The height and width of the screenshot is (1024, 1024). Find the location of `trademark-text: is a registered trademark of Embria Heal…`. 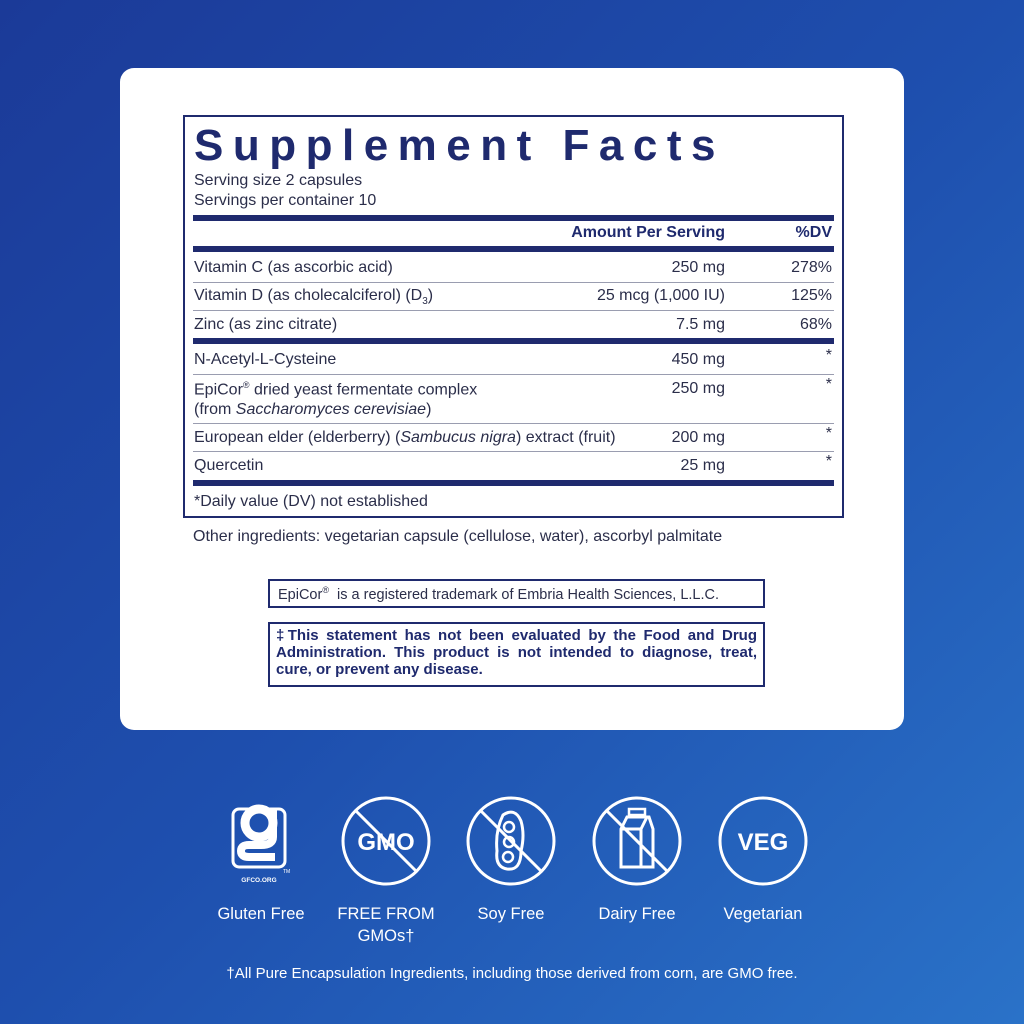

trademark-text: is a registered trademark of Embria Heal… is located at coordinates (524, 594).